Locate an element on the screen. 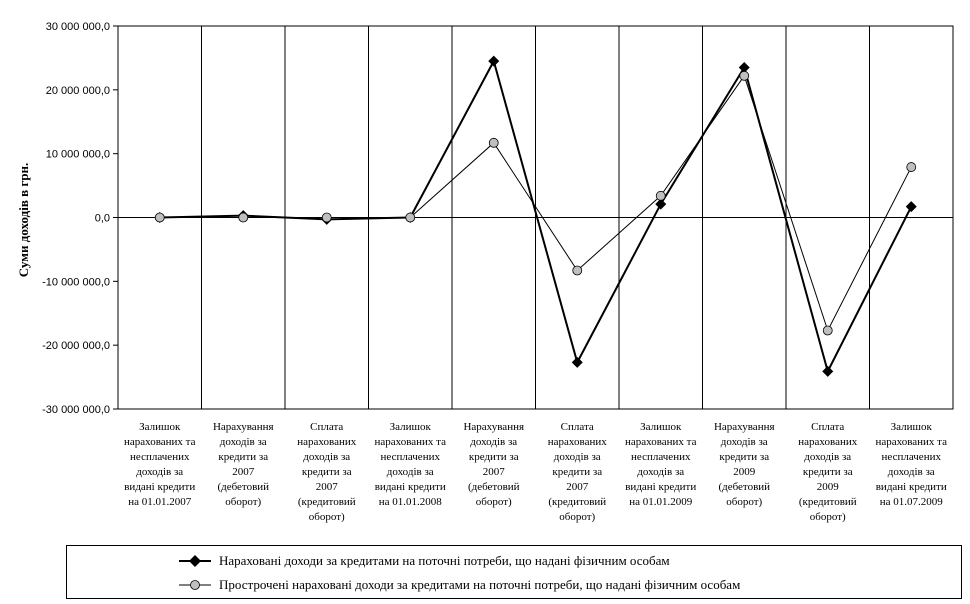 This screenshot has height=604, width=970. y-tick-label: -20 000 000,0 is located at coordinates (76, 346).